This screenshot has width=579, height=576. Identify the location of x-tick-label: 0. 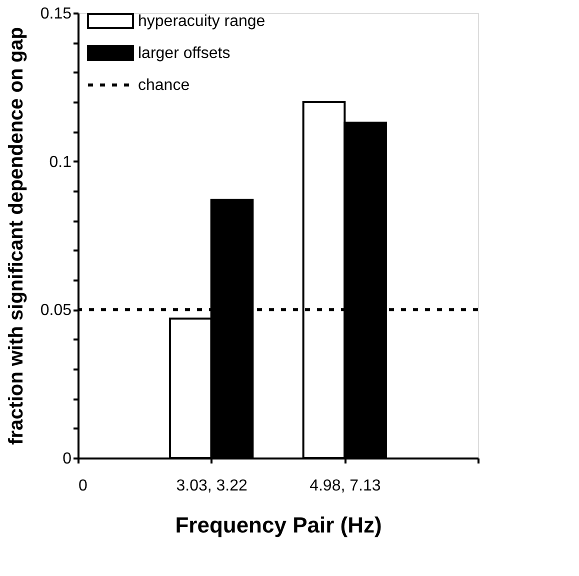
(83, 486).